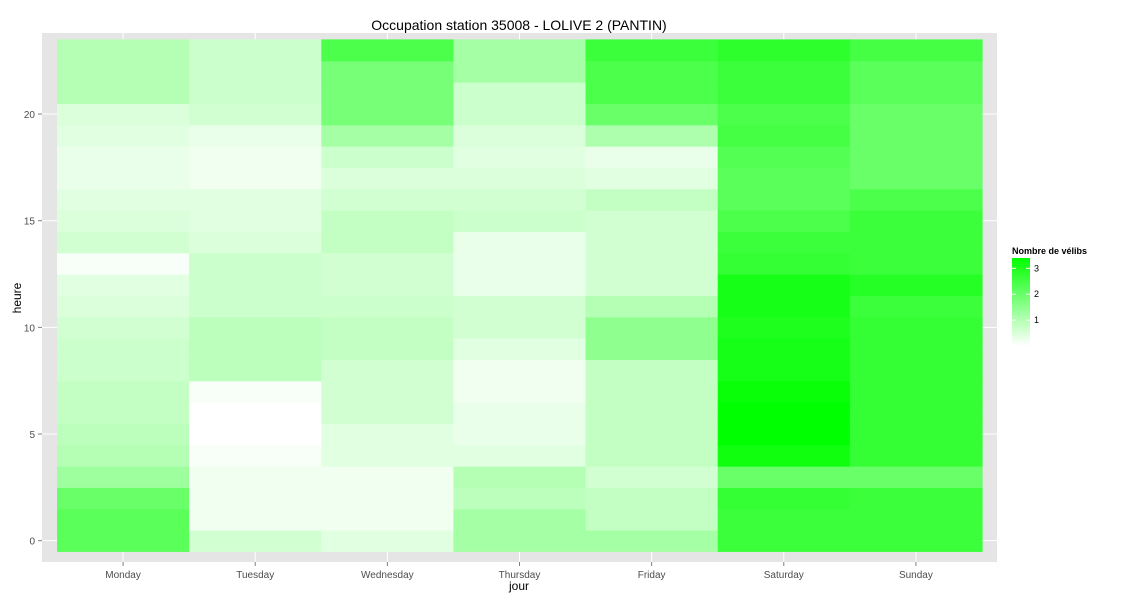 This screenshot has height=605, width=1125. What do you see at coordinates (1049, 251) in the screenshot?
I see `legend-title: Nombre de vélibs` at bounding box center [1049, 251].